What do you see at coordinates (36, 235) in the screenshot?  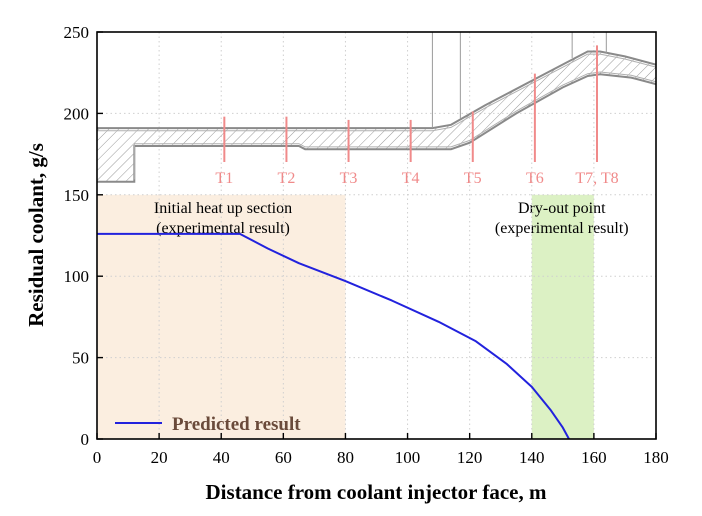 I see `y-axis-title: Residual coolant, g/s` at bounding box center [36, 235].